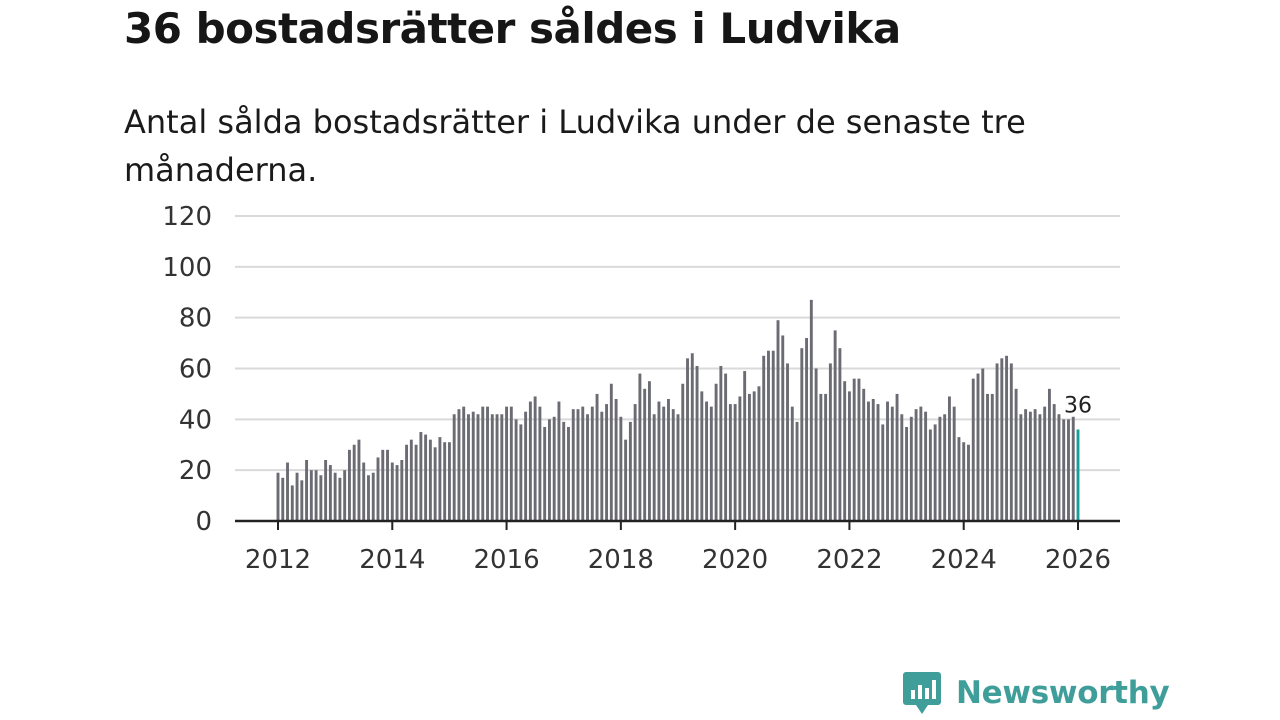 The width and height of the screenshot is (1280, 720). What do you see at coordinates (922, 693) in the screenshot?
I see `newsworthy-logo-icon` at bounding box center [922, 693].